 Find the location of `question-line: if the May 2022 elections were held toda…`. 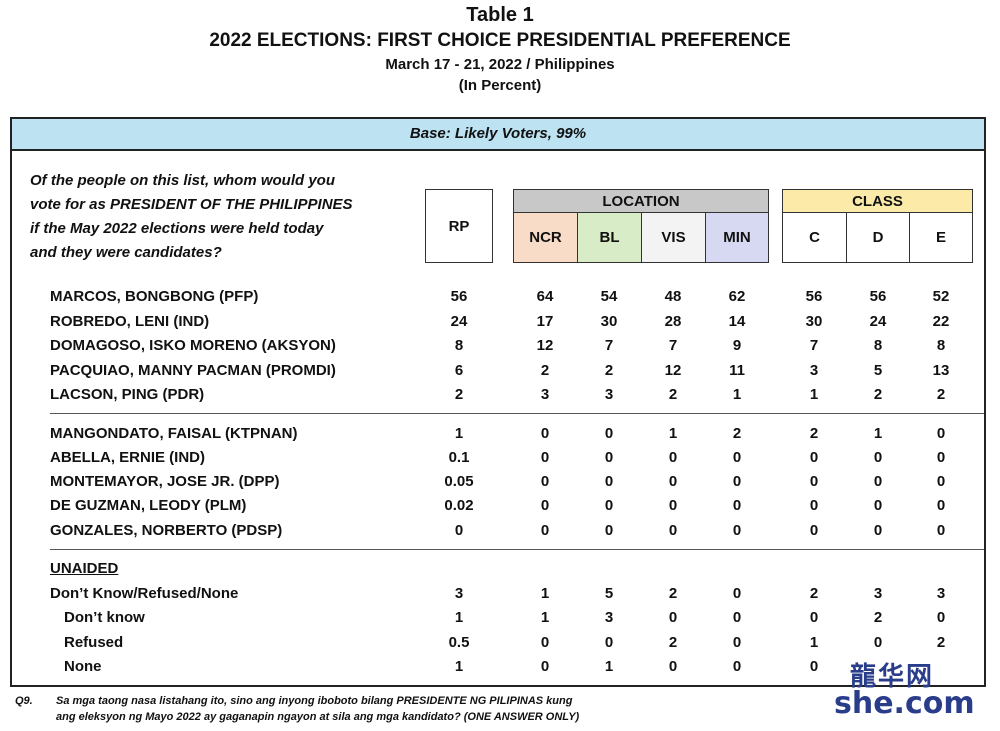

question-line: if the May 2022 elections were held toda… is located at coordinates (177, 228).